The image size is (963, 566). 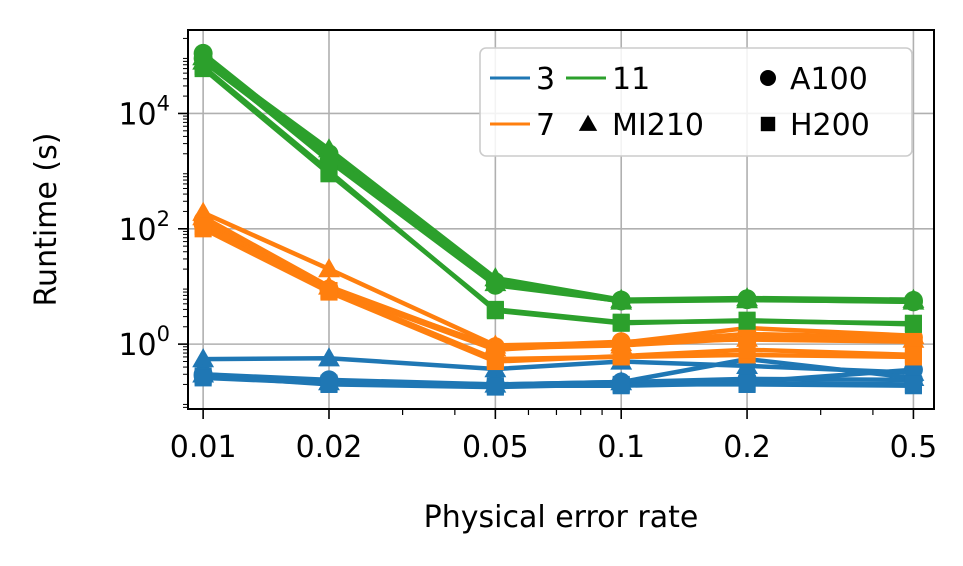 What do you see at coordinates (914, 447) in the screenshot?
I see `x-tick-label: 0.5` at bounding box center [914, 447].